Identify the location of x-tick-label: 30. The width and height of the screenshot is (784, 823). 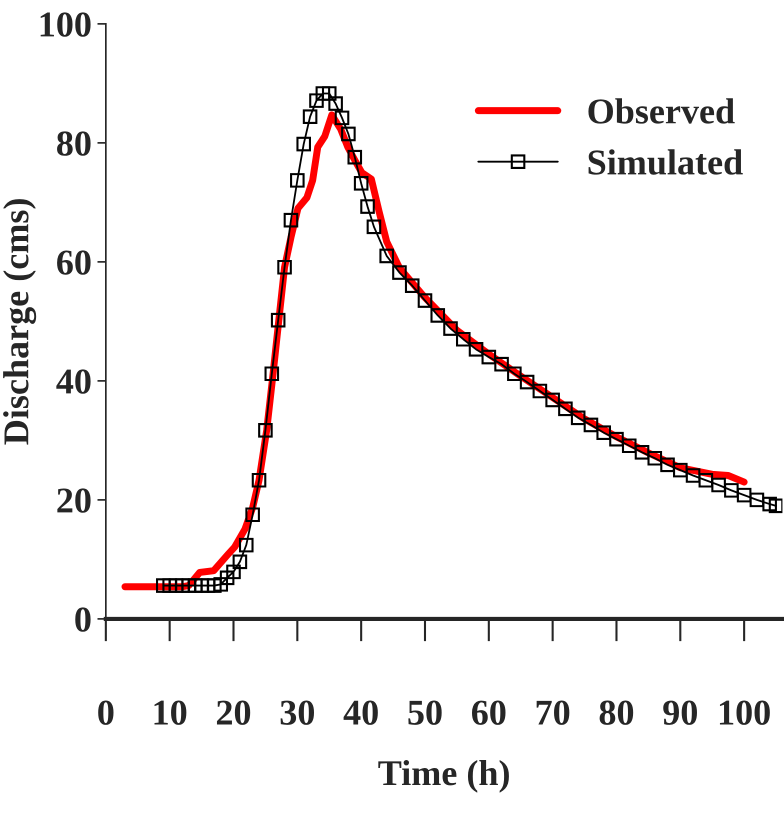
(297, 712).